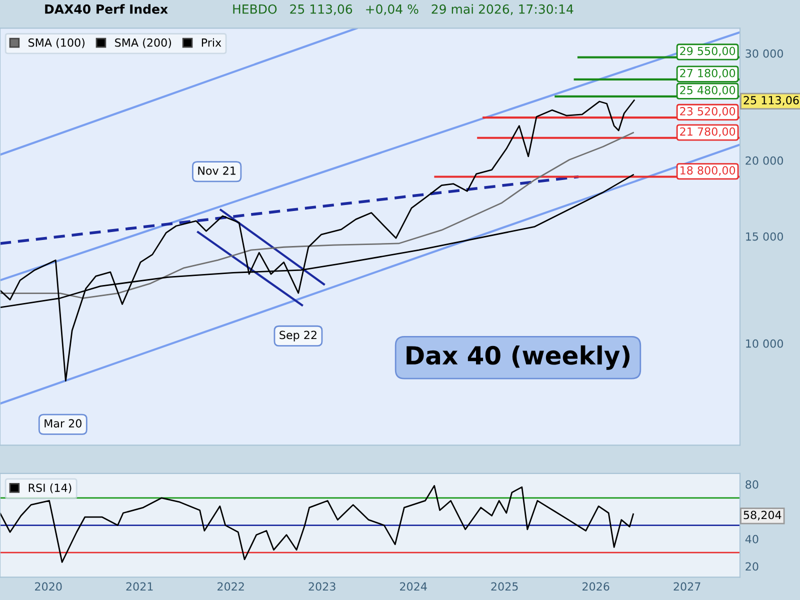 The image size is (800, 600). I want to click on y-tick-label: 30 000, so click(764, 53).